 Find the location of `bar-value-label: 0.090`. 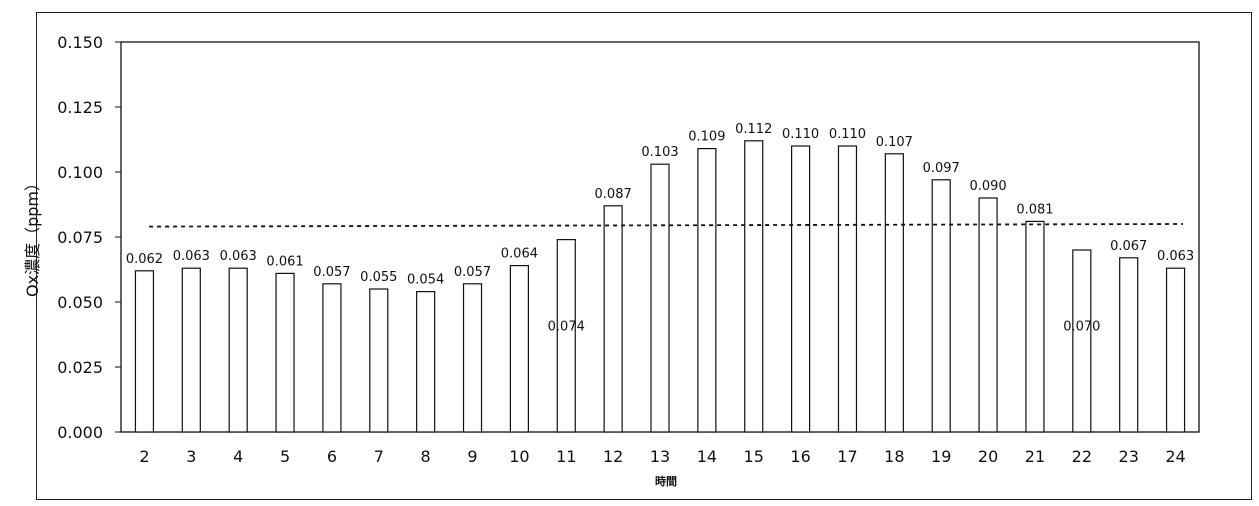

bar-value-label: 0.090 is located at coordinates (987, 186).